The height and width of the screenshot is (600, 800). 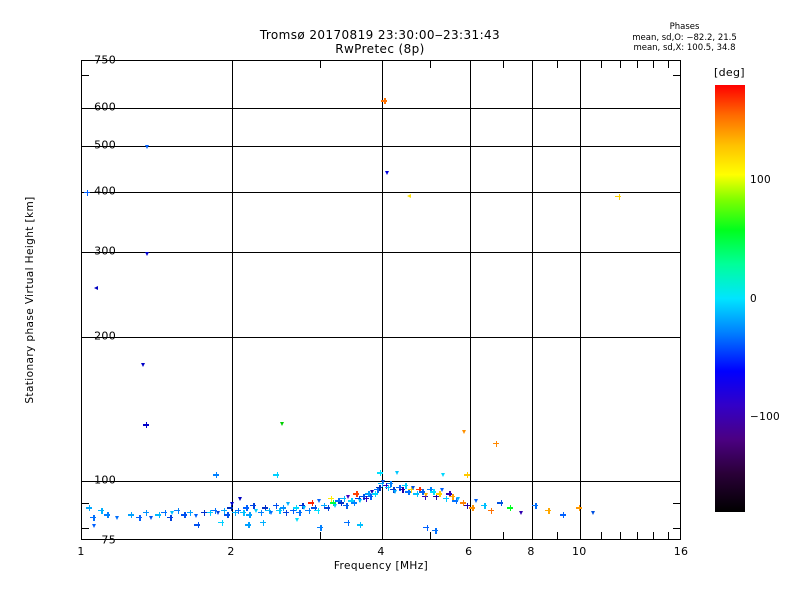 I want to click on x-tick-label: 16, so click(x=681, y=551).